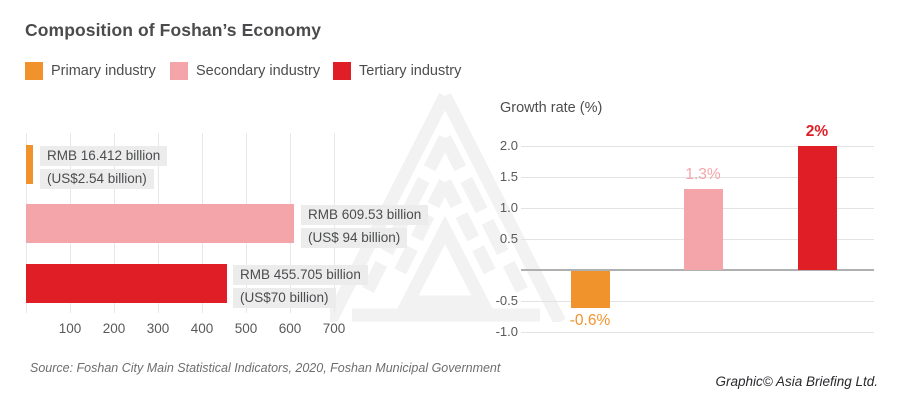 This screenshot has width=900, height=407. I want to click on legend-label: Tertiary industry, so click(410, 71).